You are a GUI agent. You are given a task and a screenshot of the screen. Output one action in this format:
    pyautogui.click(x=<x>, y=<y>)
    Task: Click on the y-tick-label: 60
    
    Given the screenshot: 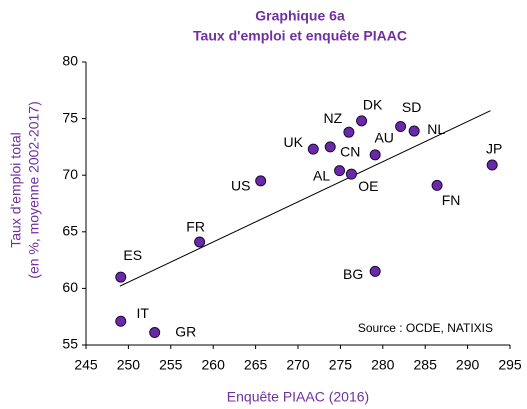 What is the action you would take?
    pyautogui.click(x=70, y=287)
    